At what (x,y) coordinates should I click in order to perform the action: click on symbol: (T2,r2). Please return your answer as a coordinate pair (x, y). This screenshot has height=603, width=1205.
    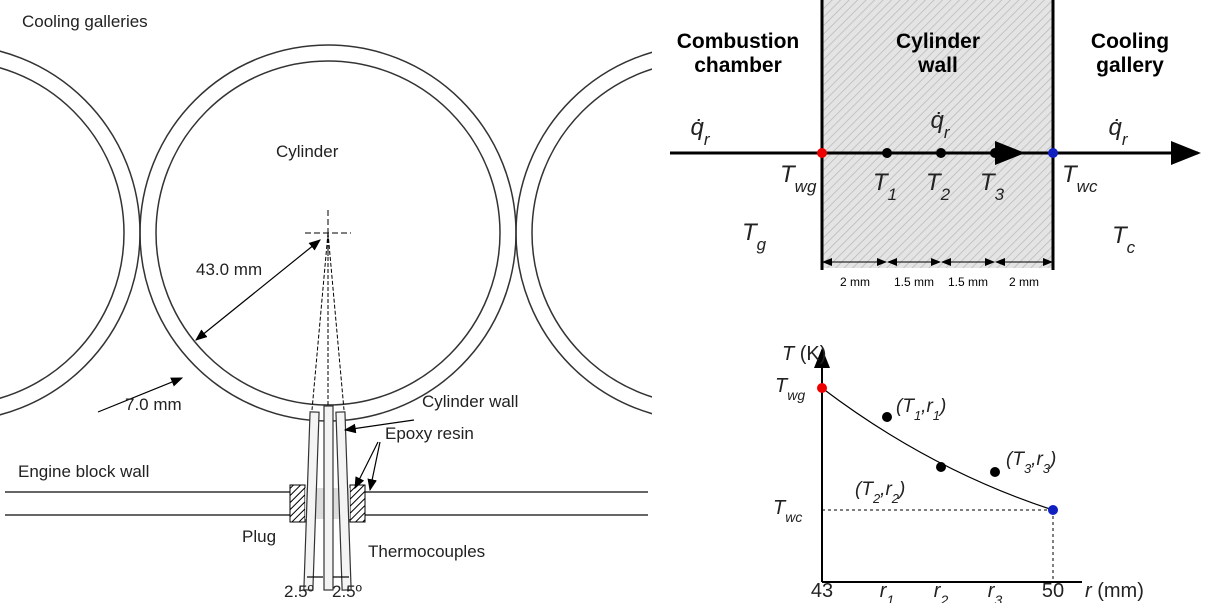
    Looking at the image, I should click on (880, 492).